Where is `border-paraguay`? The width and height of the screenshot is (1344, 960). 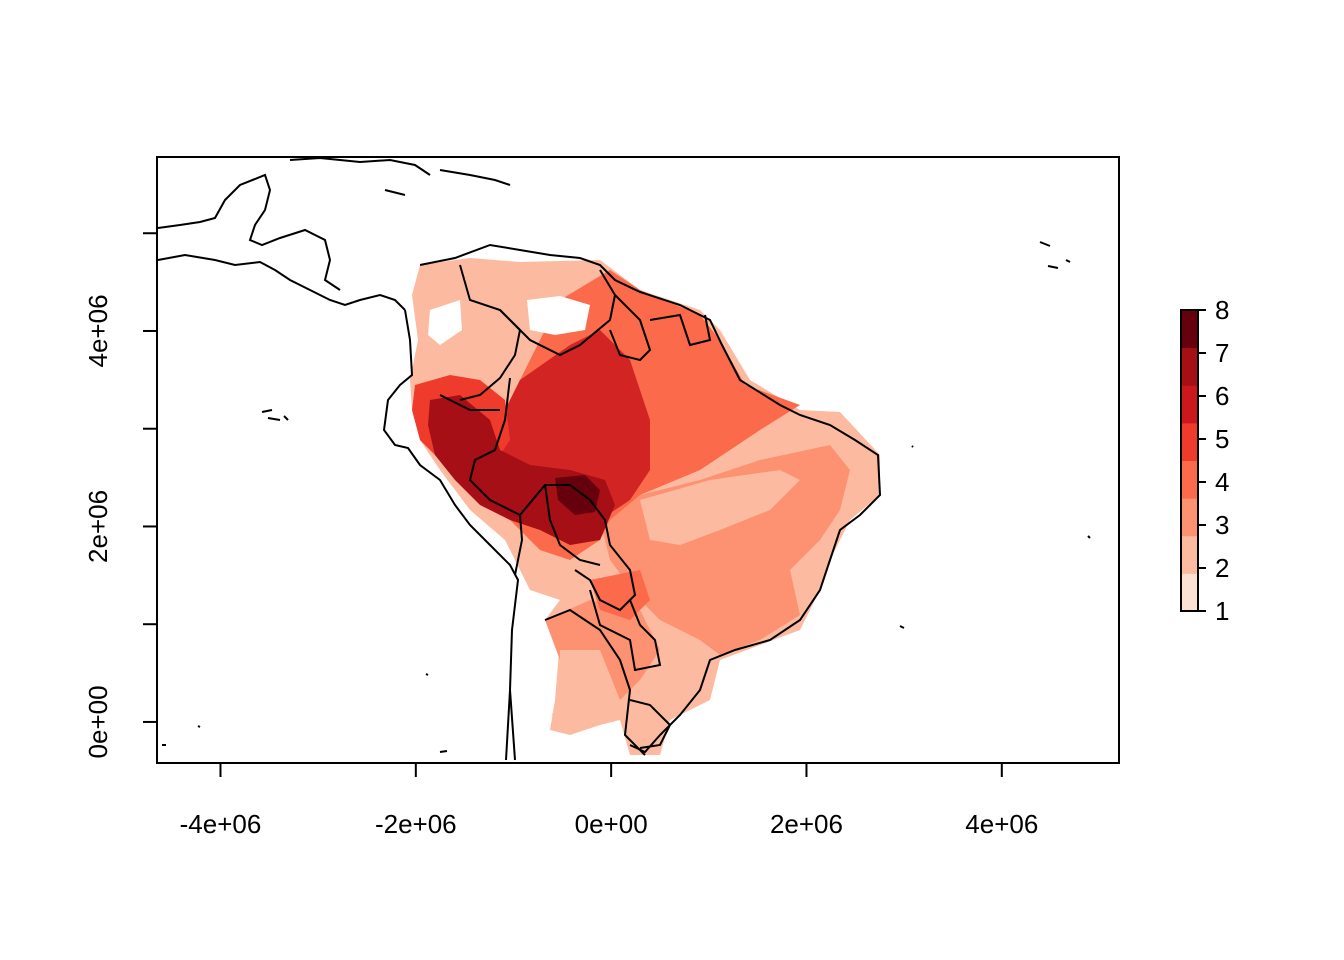 border-paraguay is located at coordinates (625, 630).